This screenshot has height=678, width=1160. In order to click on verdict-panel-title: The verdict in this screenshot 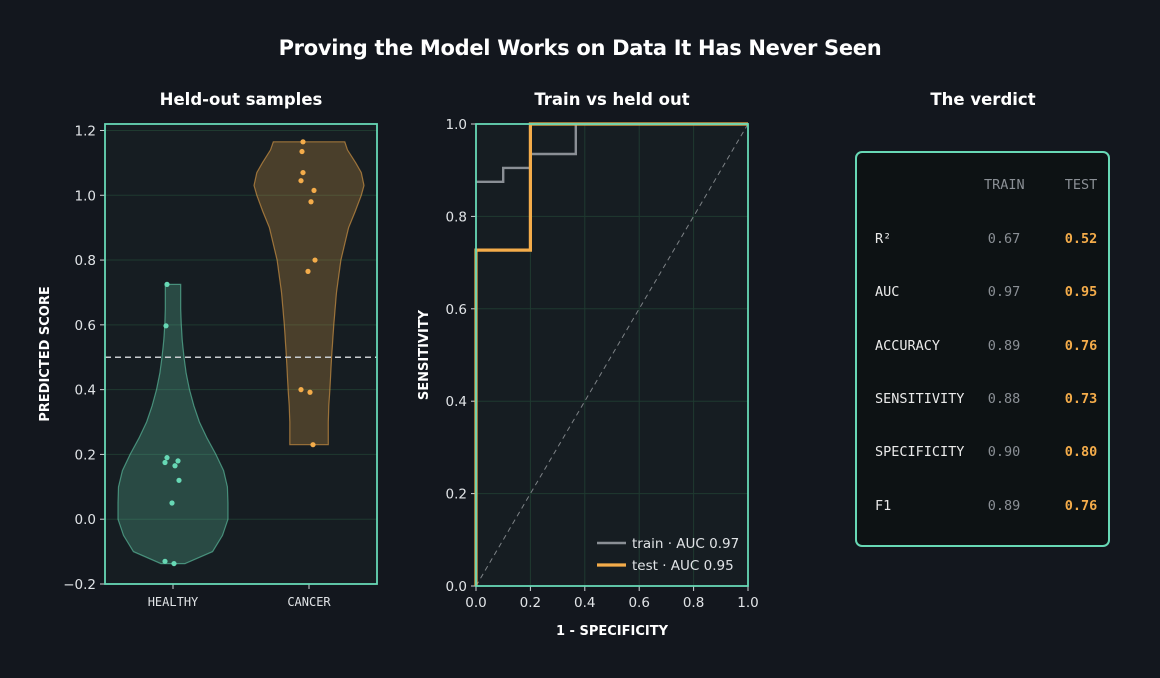, I will do `click(983, 99)`.